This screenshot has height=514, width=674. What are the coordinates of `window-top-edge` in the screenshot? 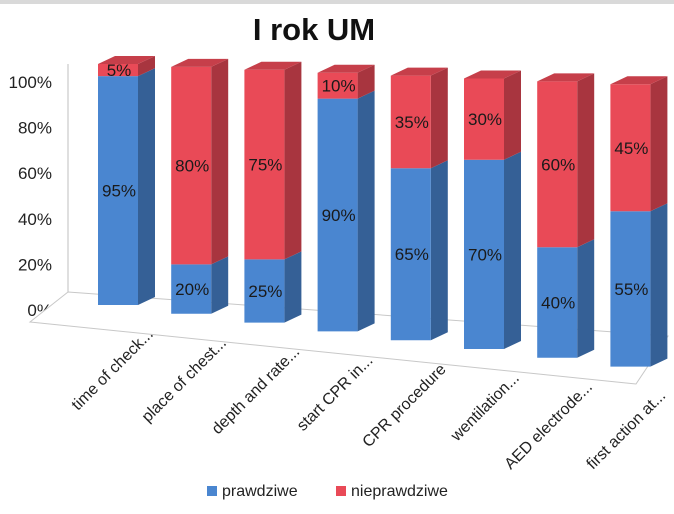 It's located at (337, 2).